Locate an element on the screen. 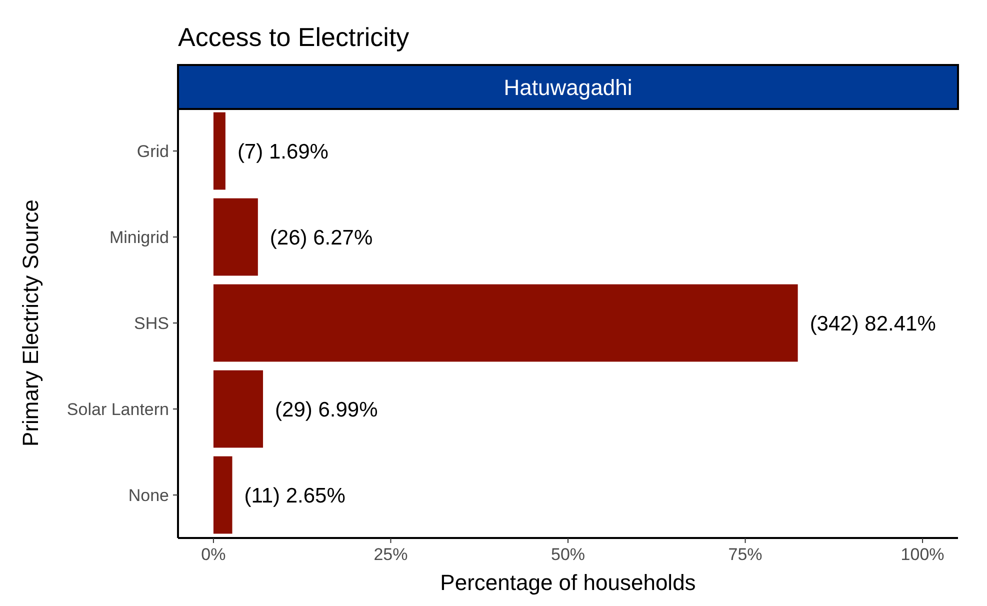 The image size is (987, 606). y-tick-label: Solar Lantern is located at coordinates (117, 409).